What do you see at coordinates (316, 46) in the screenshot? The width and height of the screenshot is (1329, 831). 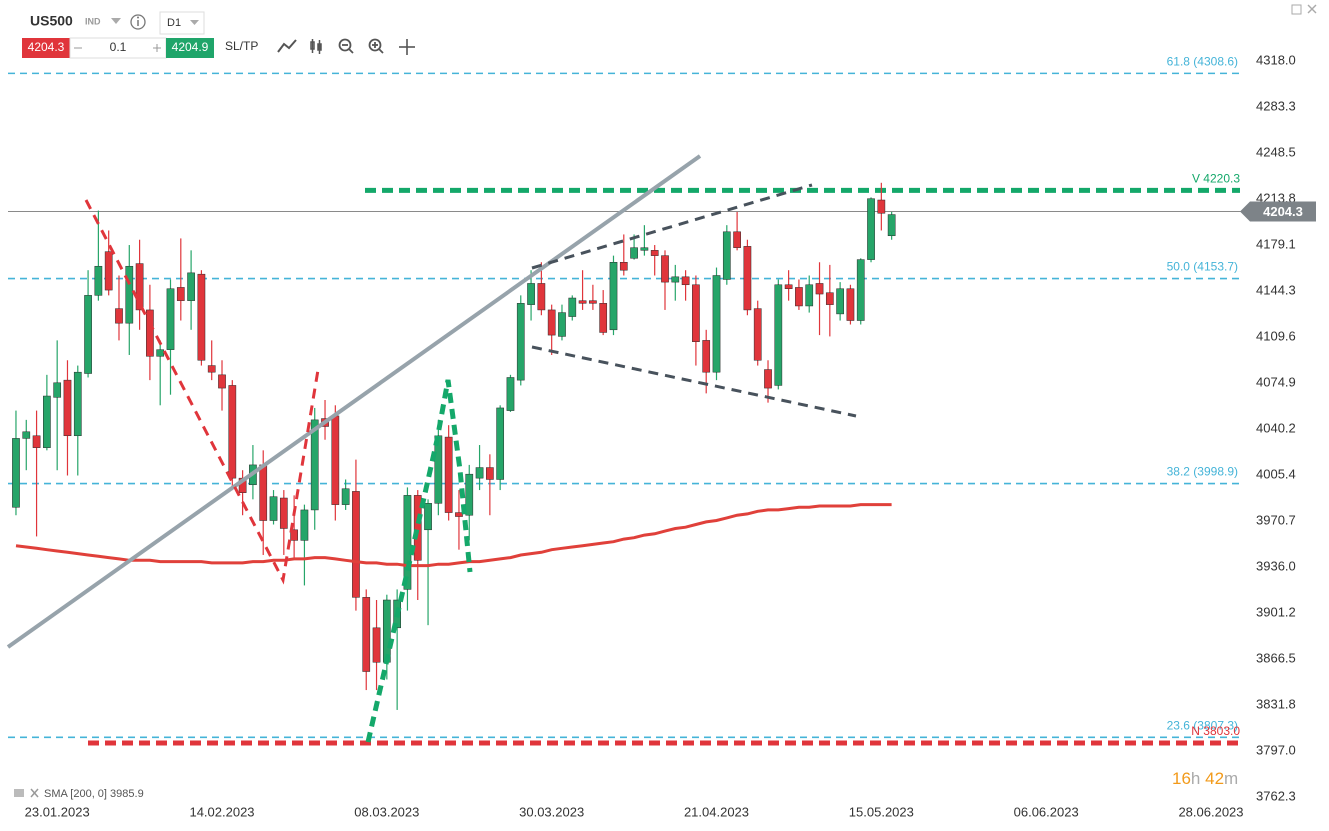 I see `candle-tool` at bounding box center [316, 46].